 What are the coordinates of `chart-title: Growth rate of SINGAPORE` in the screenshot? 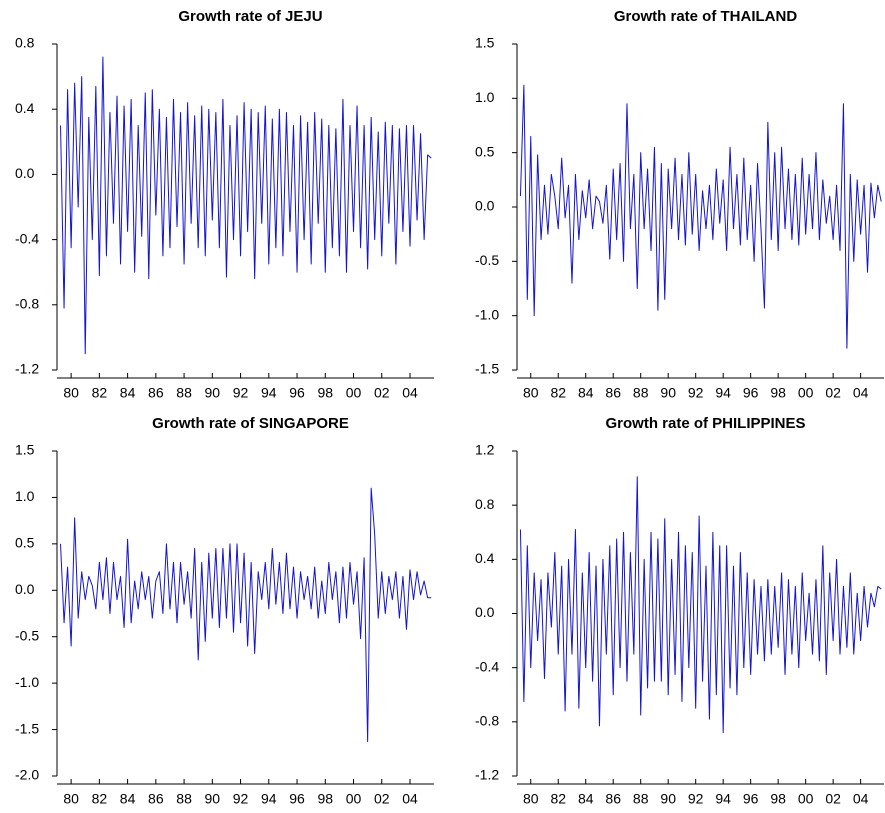 It's located at (250, 423).